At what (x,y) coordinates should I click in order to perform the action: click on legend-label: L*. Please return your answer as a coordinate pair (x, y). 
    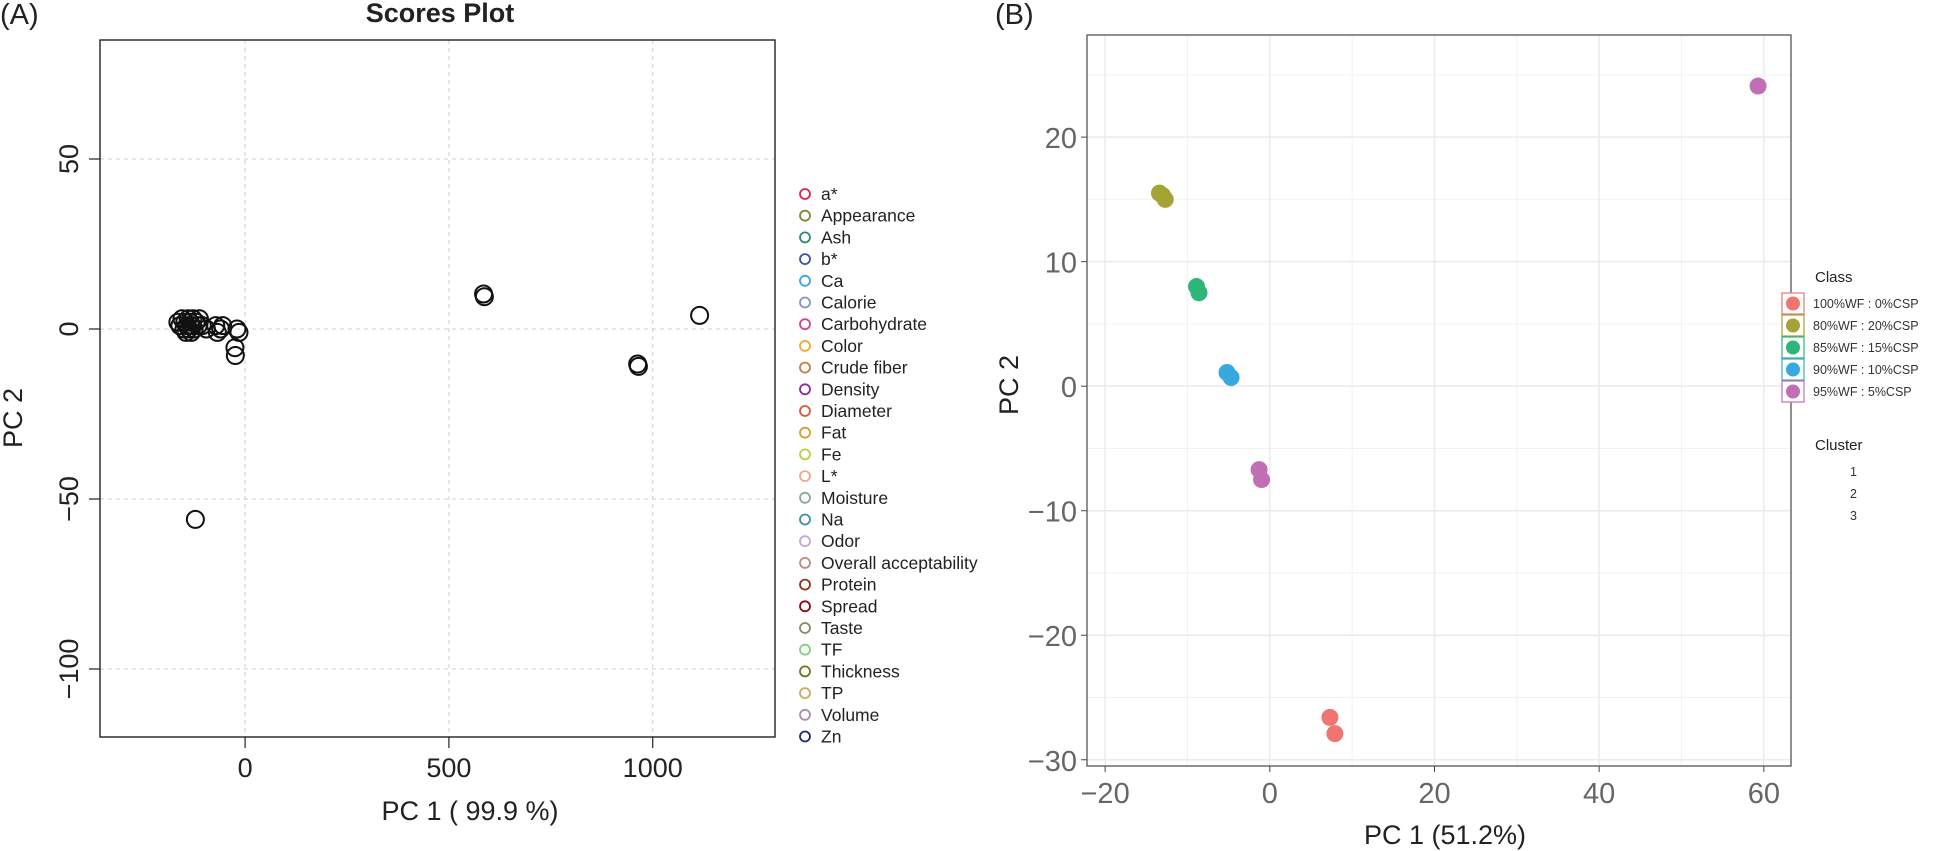
    Looking at the image, I should click on (829, 476).